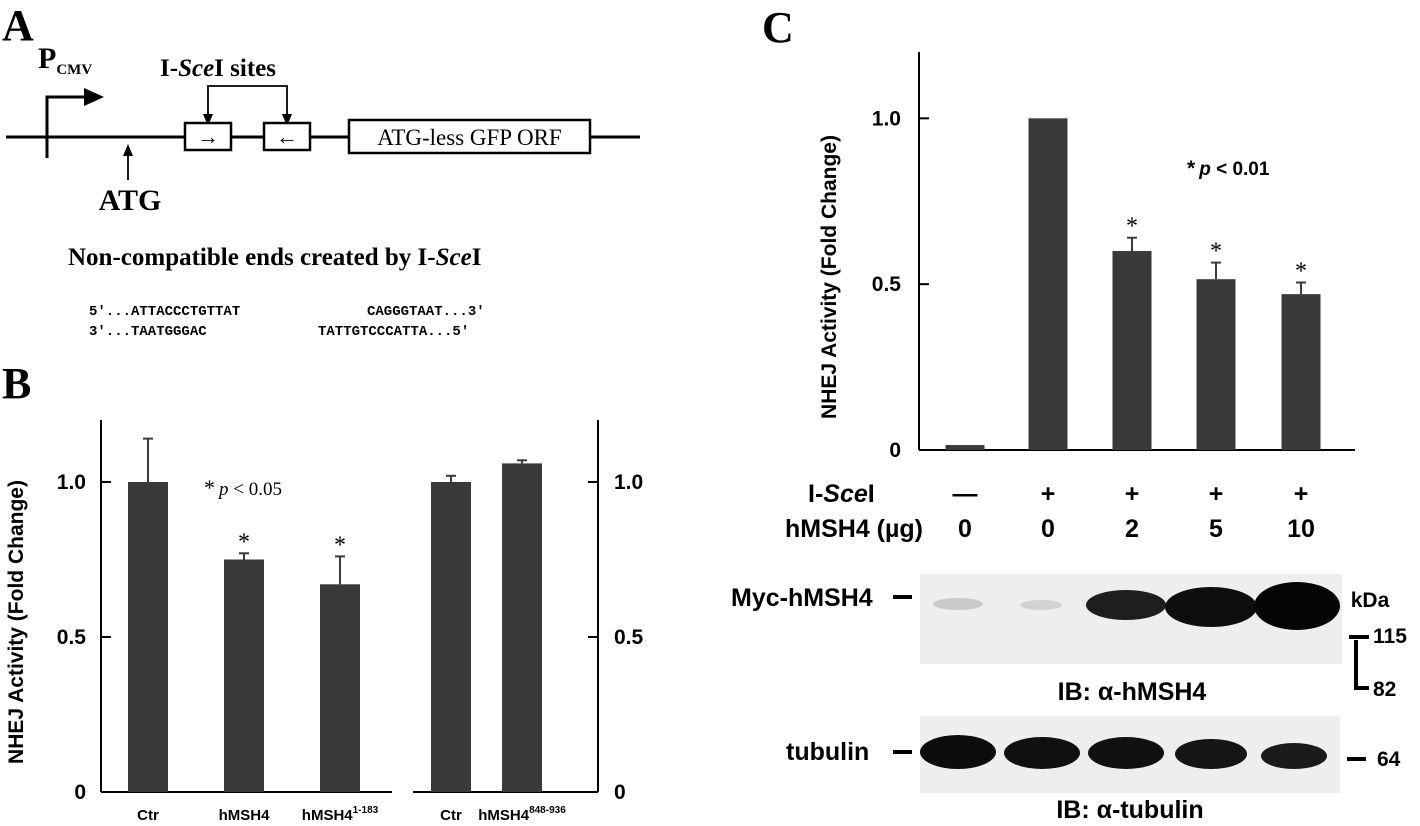 Image resolution: width=1420 pixels, height=826 pixels. I want to click on seq-bottom-left: 3'...TAATGGGAC, so click(148, 332).